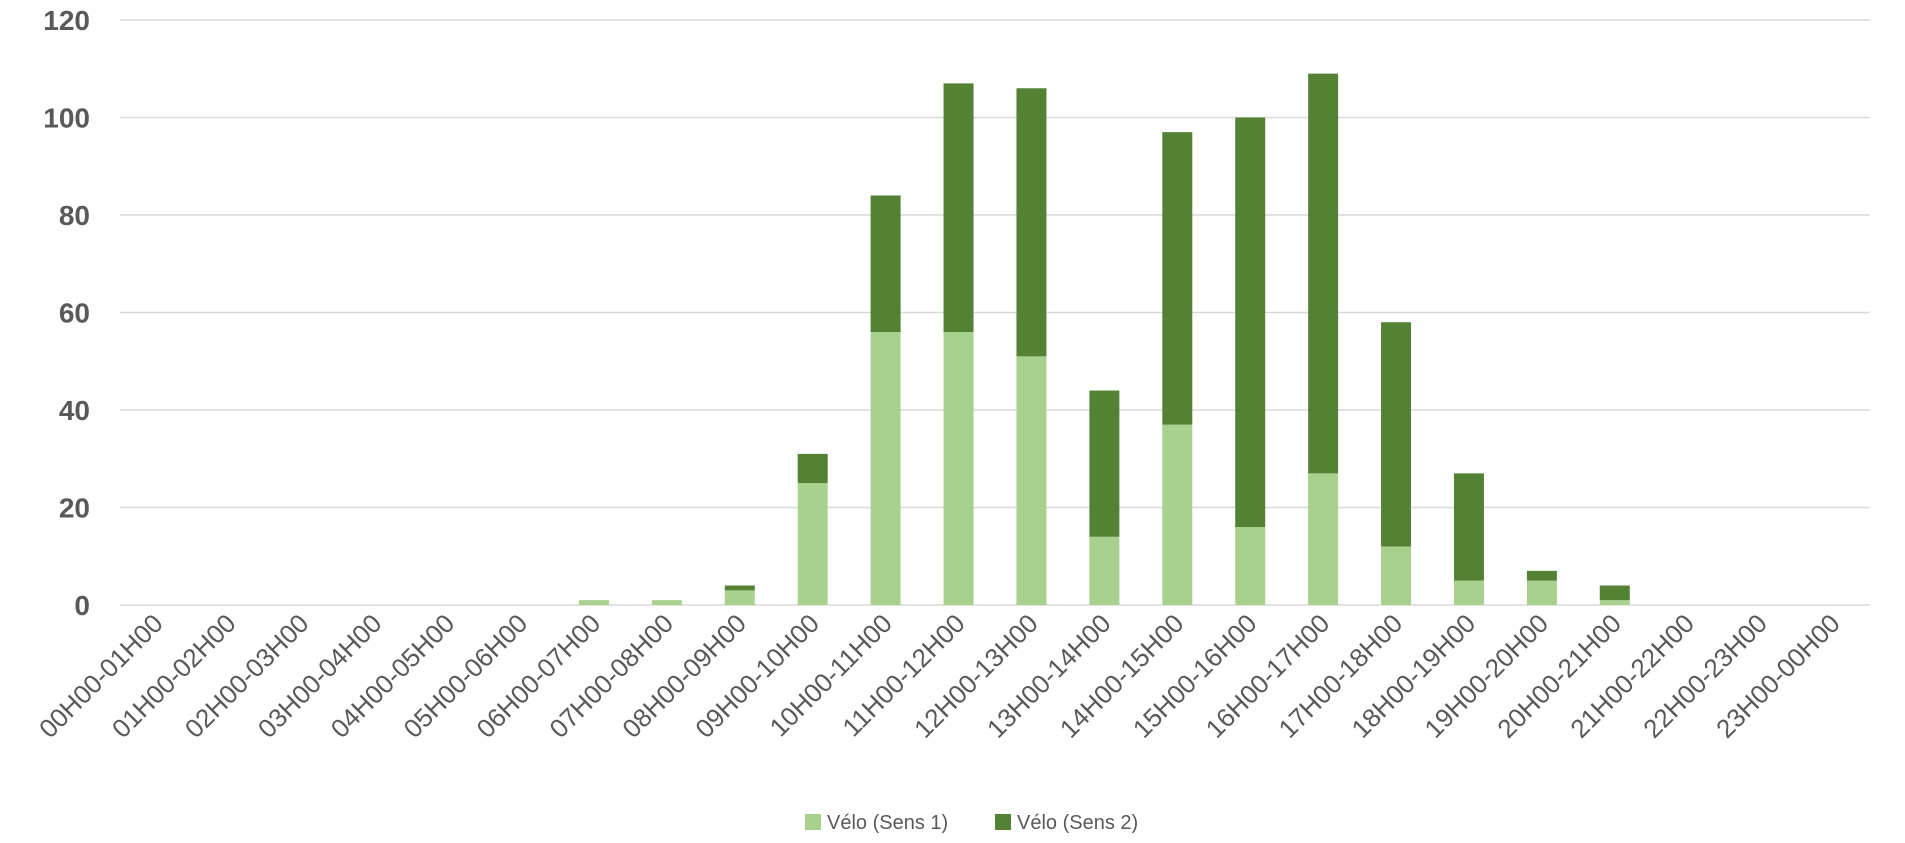 Image resolution: width=1905 pixels, height=843 pixels. I want to click on legend-item-sens-2: Vélo (Sens 2), so click(1066, 823).